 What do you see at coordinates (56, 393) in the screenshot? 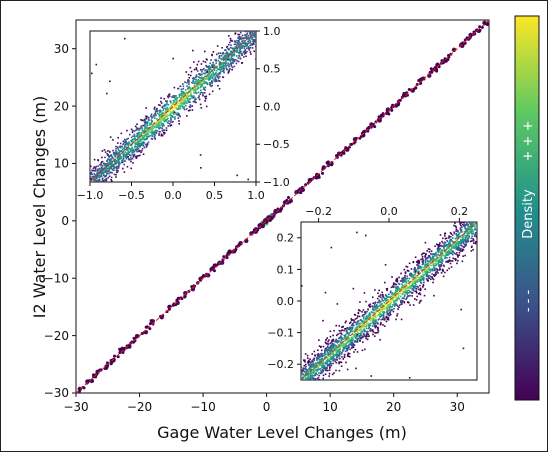
I see `main-y-tick-label: −30` at bounding box center [56, 393].